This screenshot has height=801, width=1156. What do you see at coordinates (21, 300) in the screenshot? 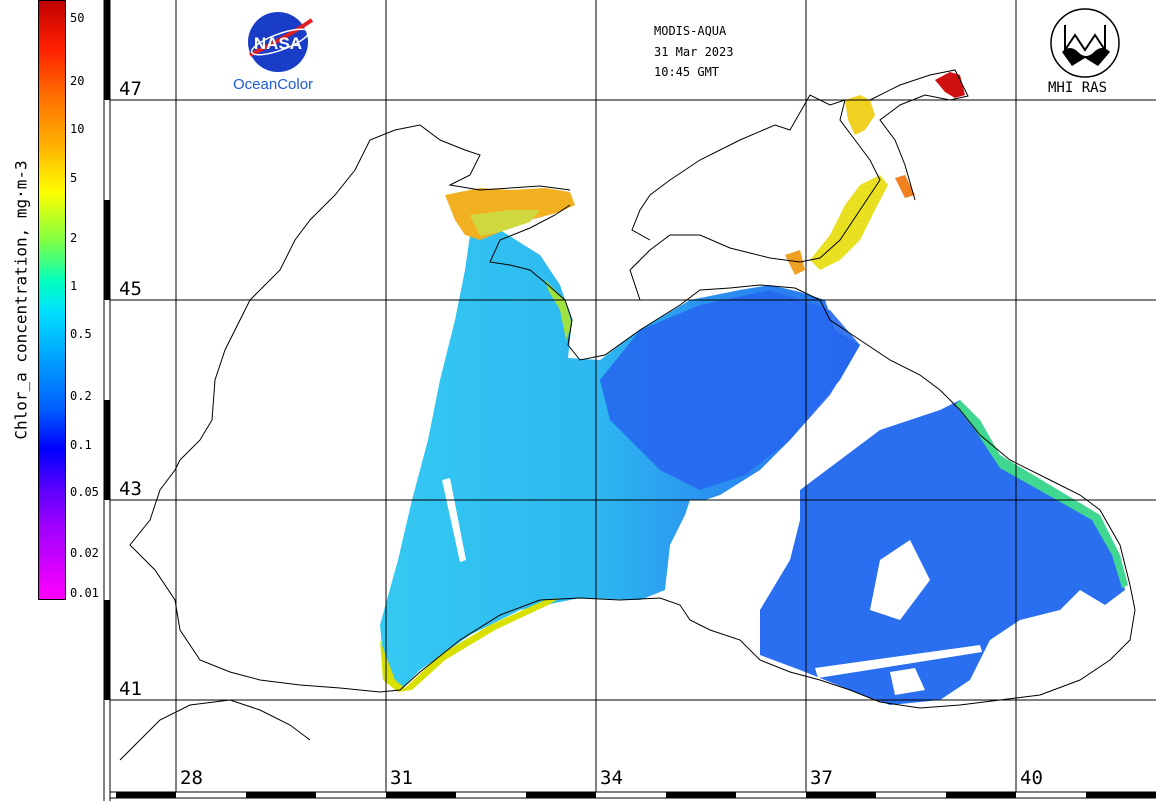
I see `colorbar-title: Chlor_a concentration, mg·m-3` at bounding box center [21, 300].